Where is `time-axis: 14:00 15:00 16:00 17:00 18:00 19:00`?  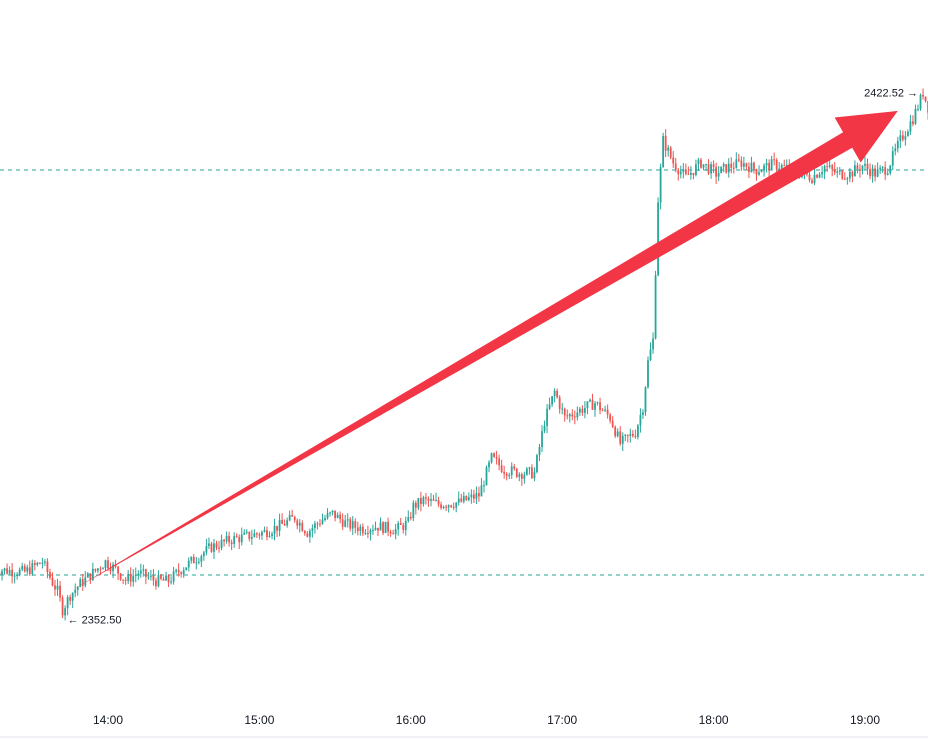 time-axis: 14:00 15:00 16:00 17:00 18:00 19:00 is located at coordinates (464, 725).